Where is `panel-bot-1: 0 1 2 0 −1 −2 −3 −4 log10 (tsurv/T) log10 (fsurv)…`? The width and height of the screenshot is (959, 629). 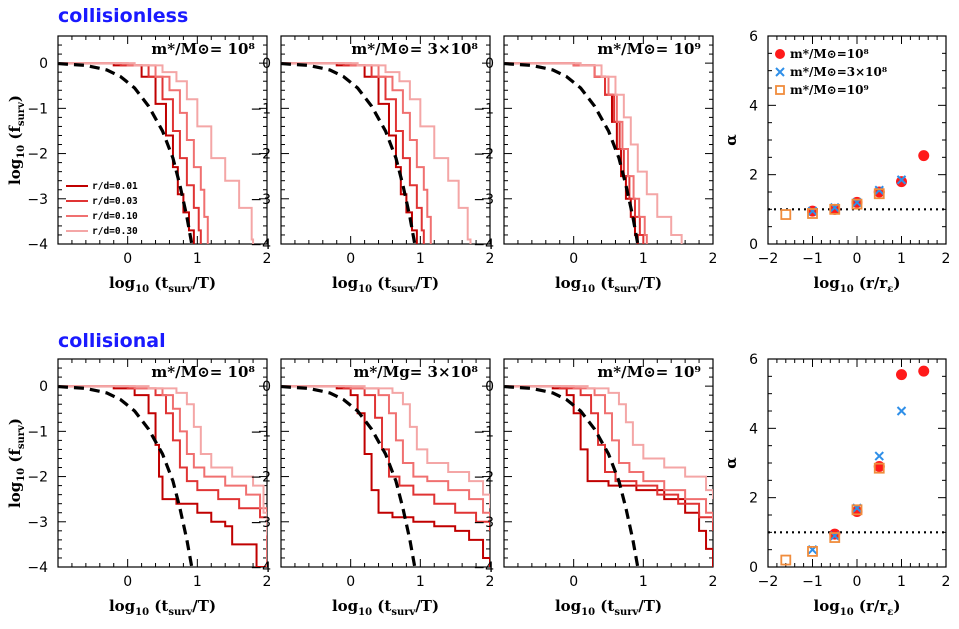
panel-bot-1: 0 1 2 0 −1 −2 −3 −4 log10 (tsurv/T) log10 (fsurv)… is located at coordinates (138, 488).